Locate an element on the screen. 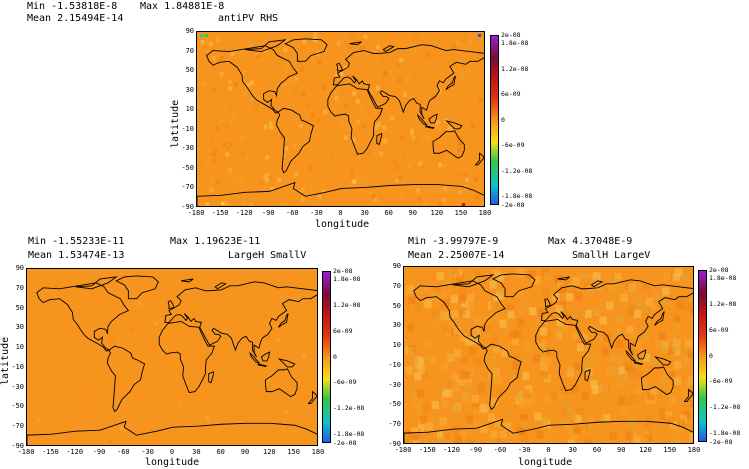 The image size is (749, 469). lon-tick-label: 180 is located at coordinates (318, 452).